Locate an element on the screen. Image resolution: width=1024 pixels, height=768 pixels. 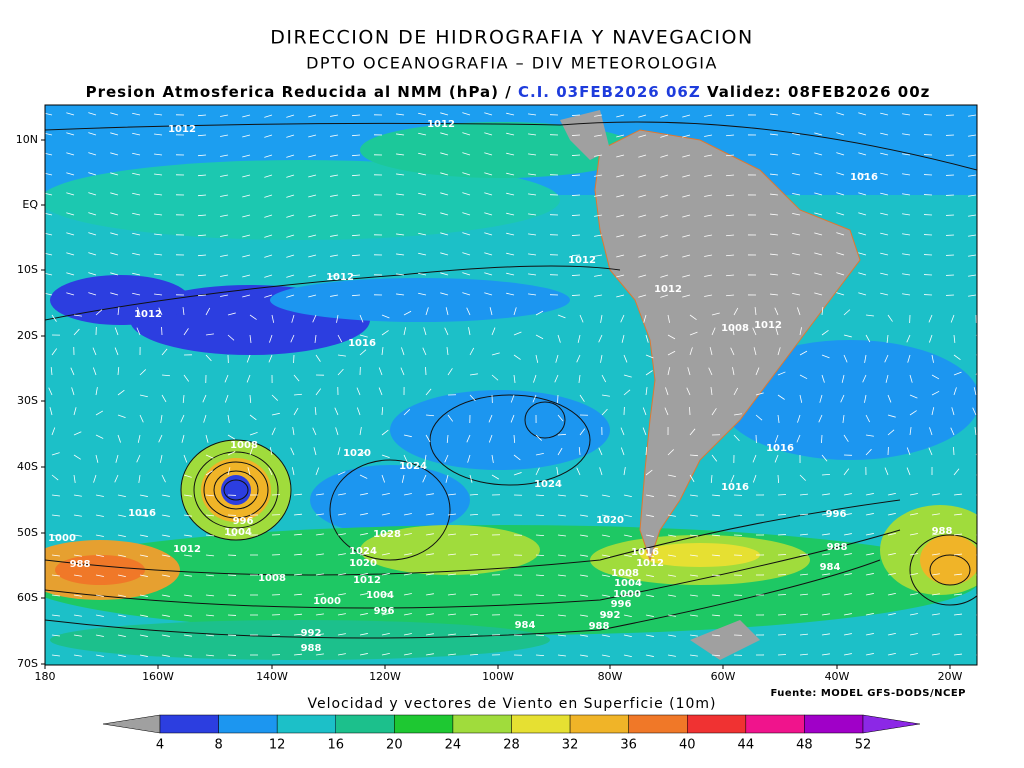
lon-label: 160W is located at coordinates (158, 676).